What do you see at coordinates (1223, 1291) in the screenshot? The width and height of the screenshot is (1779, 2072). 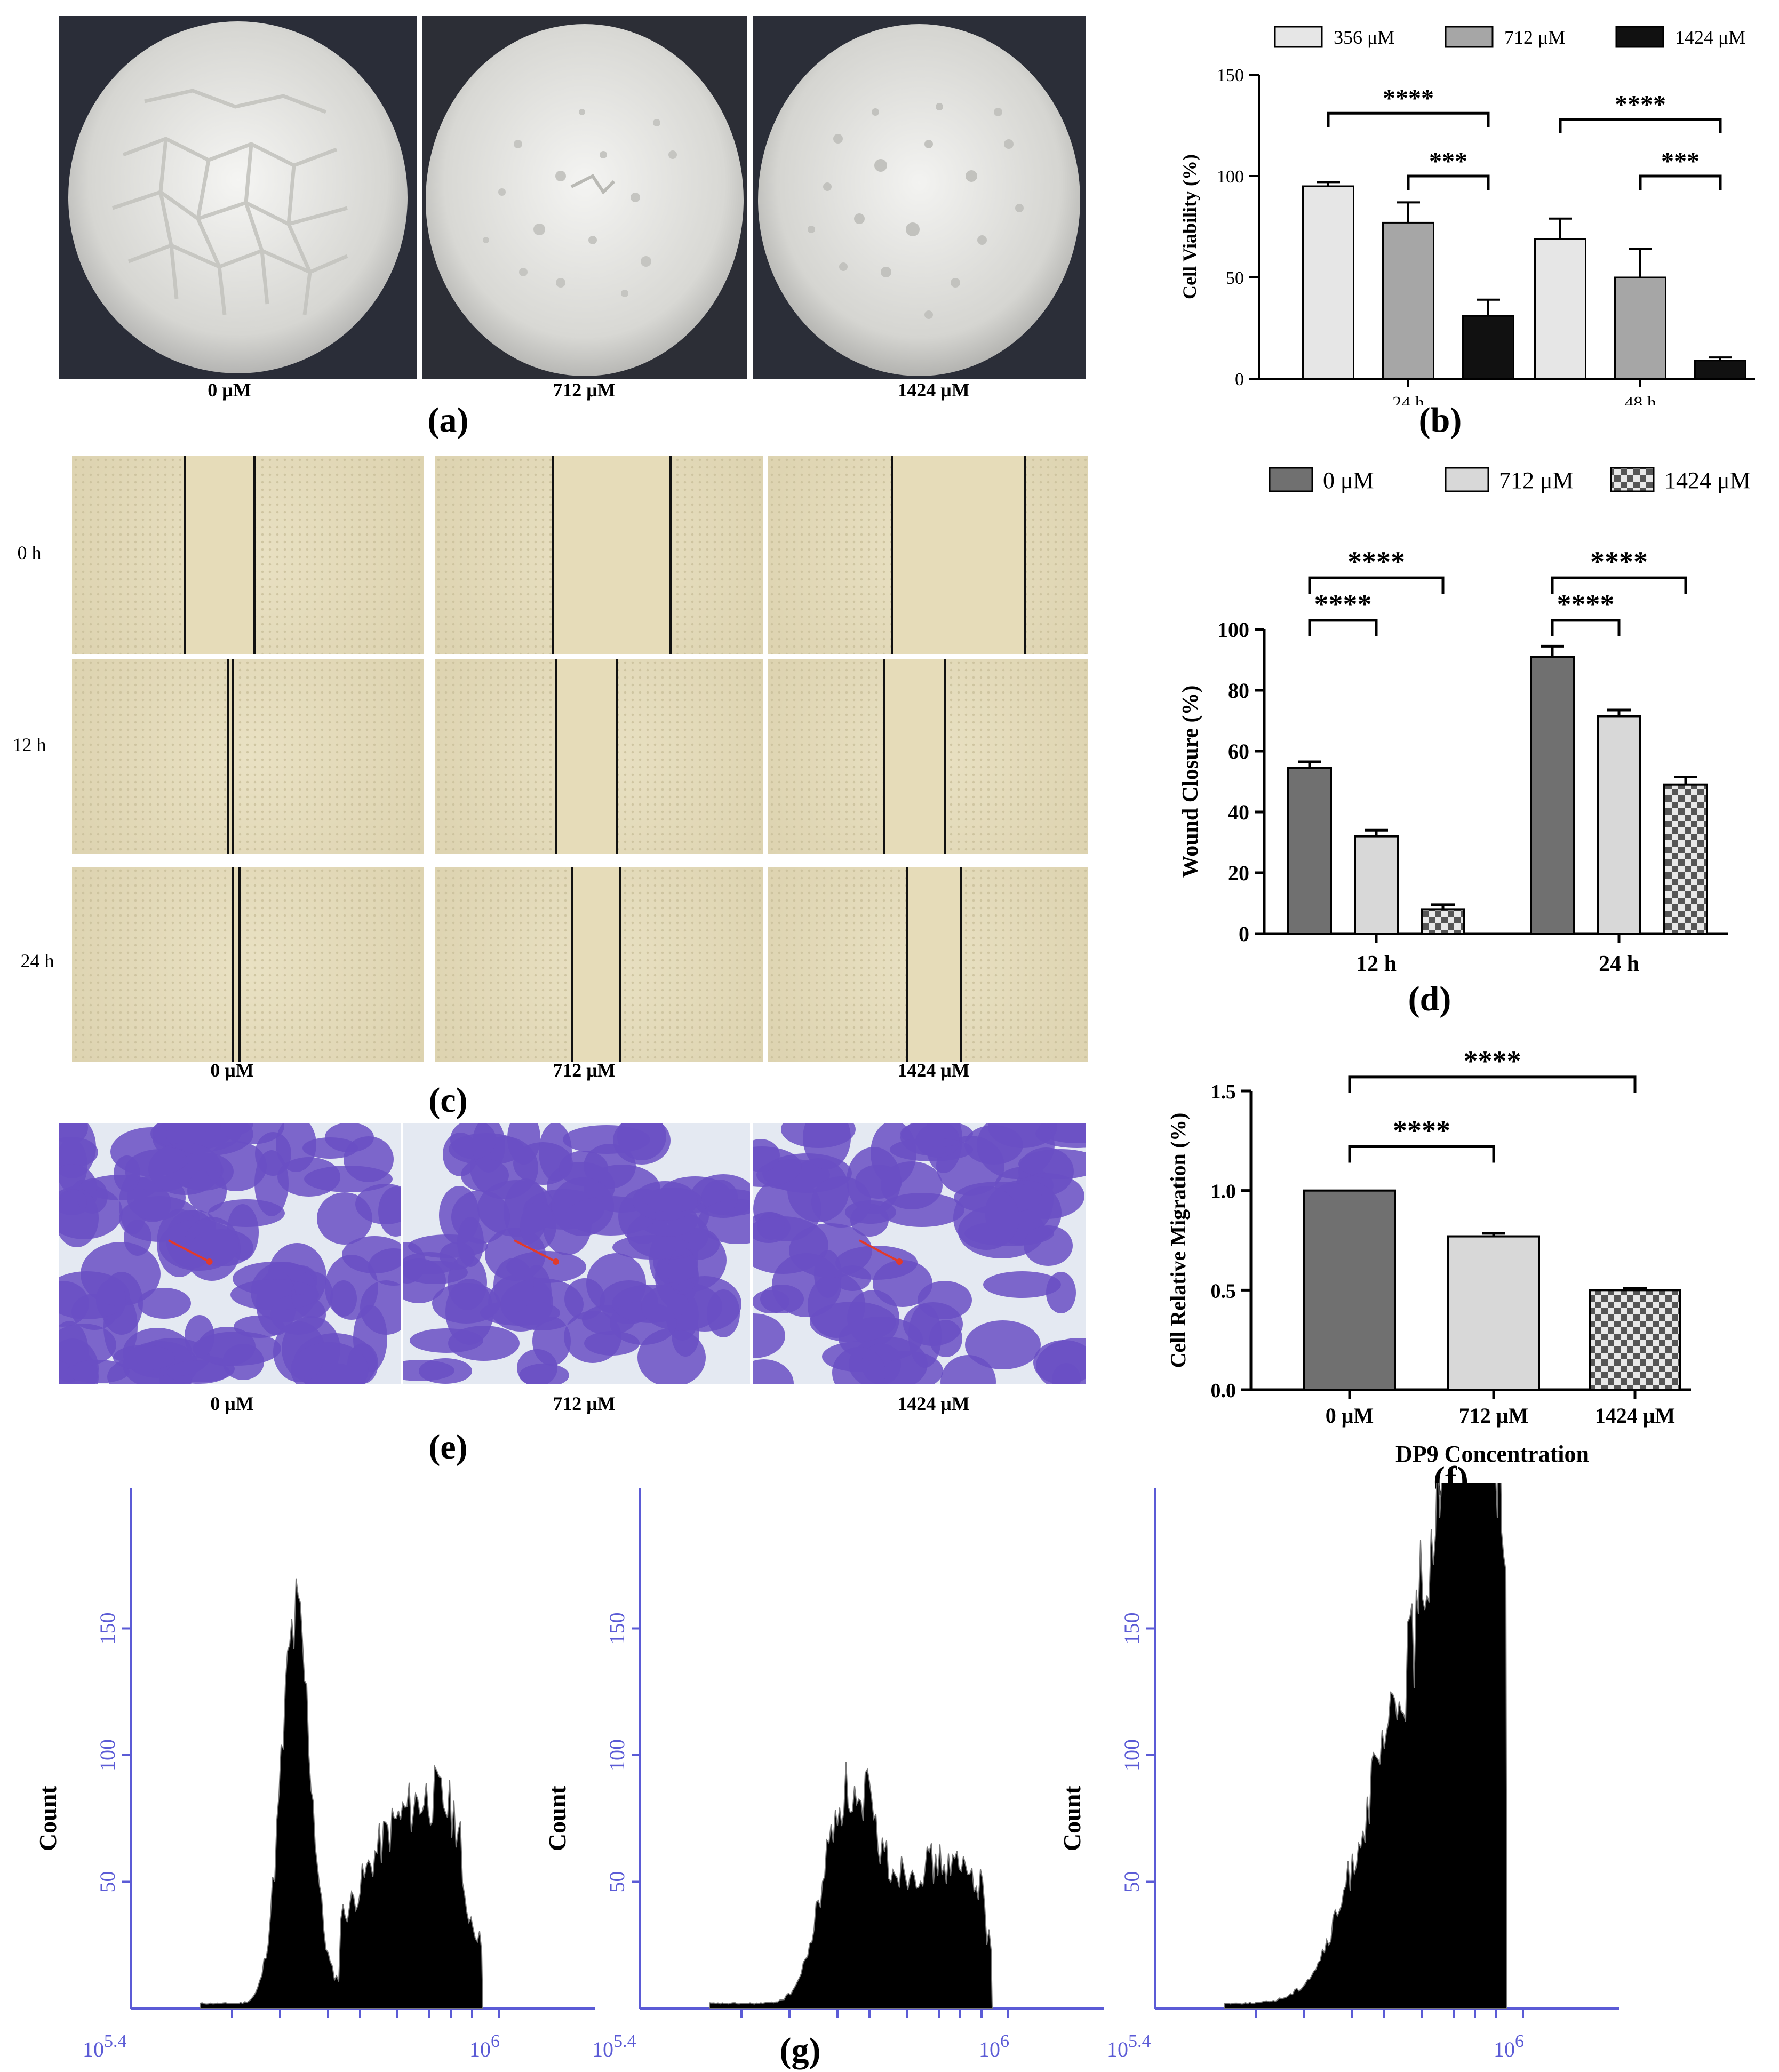 I see `y-tick-label: 0.5` at bounding box center [1223, 1291].